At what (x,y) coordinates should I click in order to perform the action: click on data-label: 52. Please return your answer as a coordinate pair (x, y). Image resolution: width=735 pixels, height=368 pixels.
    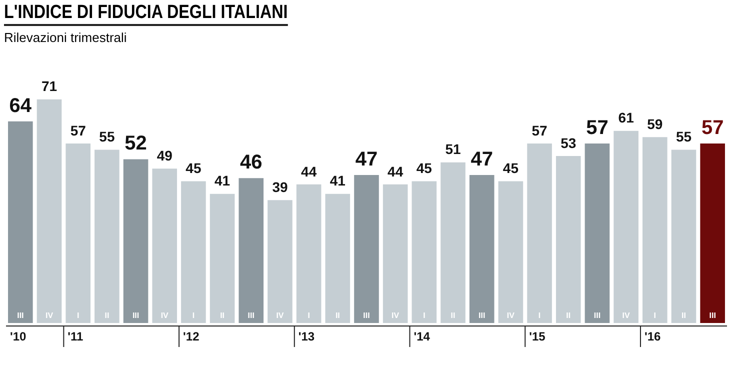
    Looking at the image, I should click on (135, 143).